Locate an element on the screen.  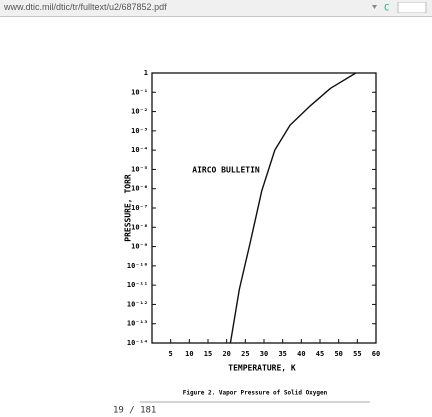
y-tick-label: 10⁻¹ is located at coordinates (139, 92).